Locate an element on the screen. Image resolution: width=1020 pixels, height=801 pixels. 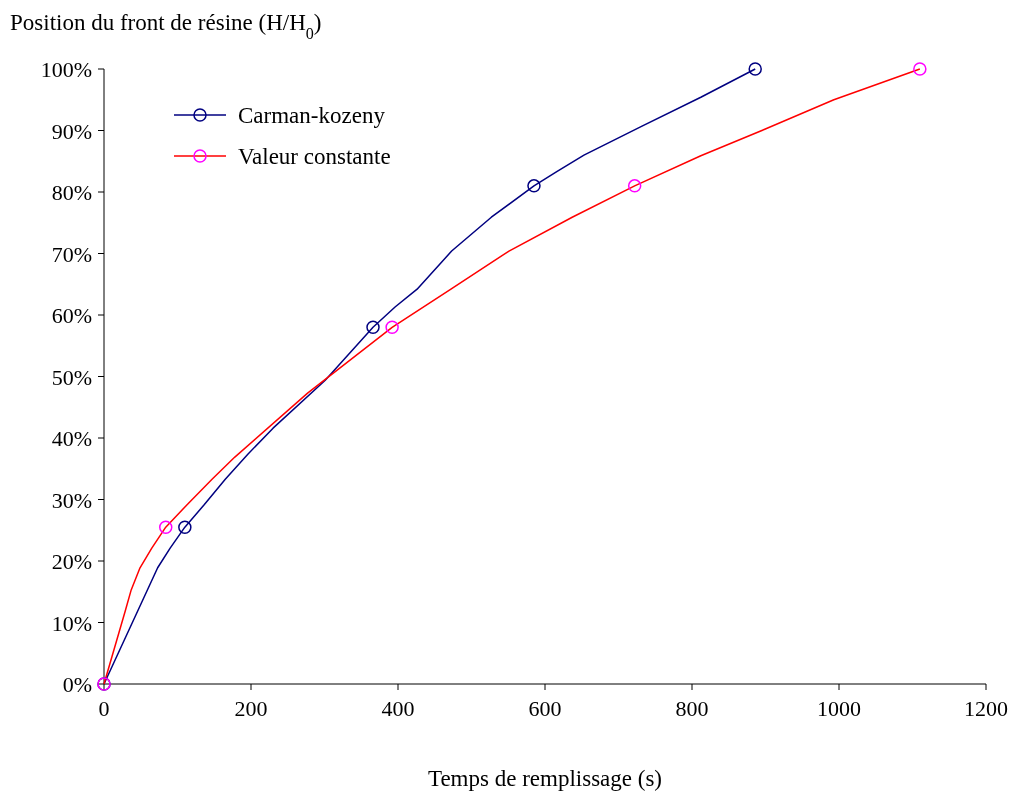
y-tick-label: 10% is located at coordinates (71, 623).